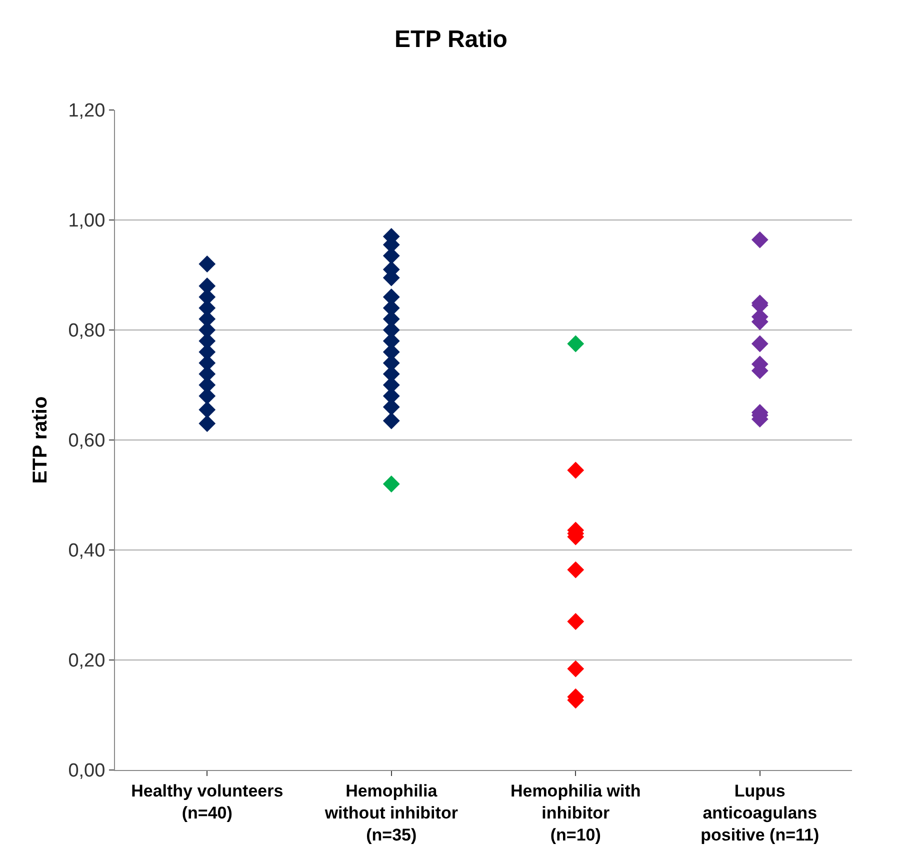  What do you see at coordinates (87, 111) in the screenshot?
I see `y-tick-label: 1,20` at bounding box center [87, 111].